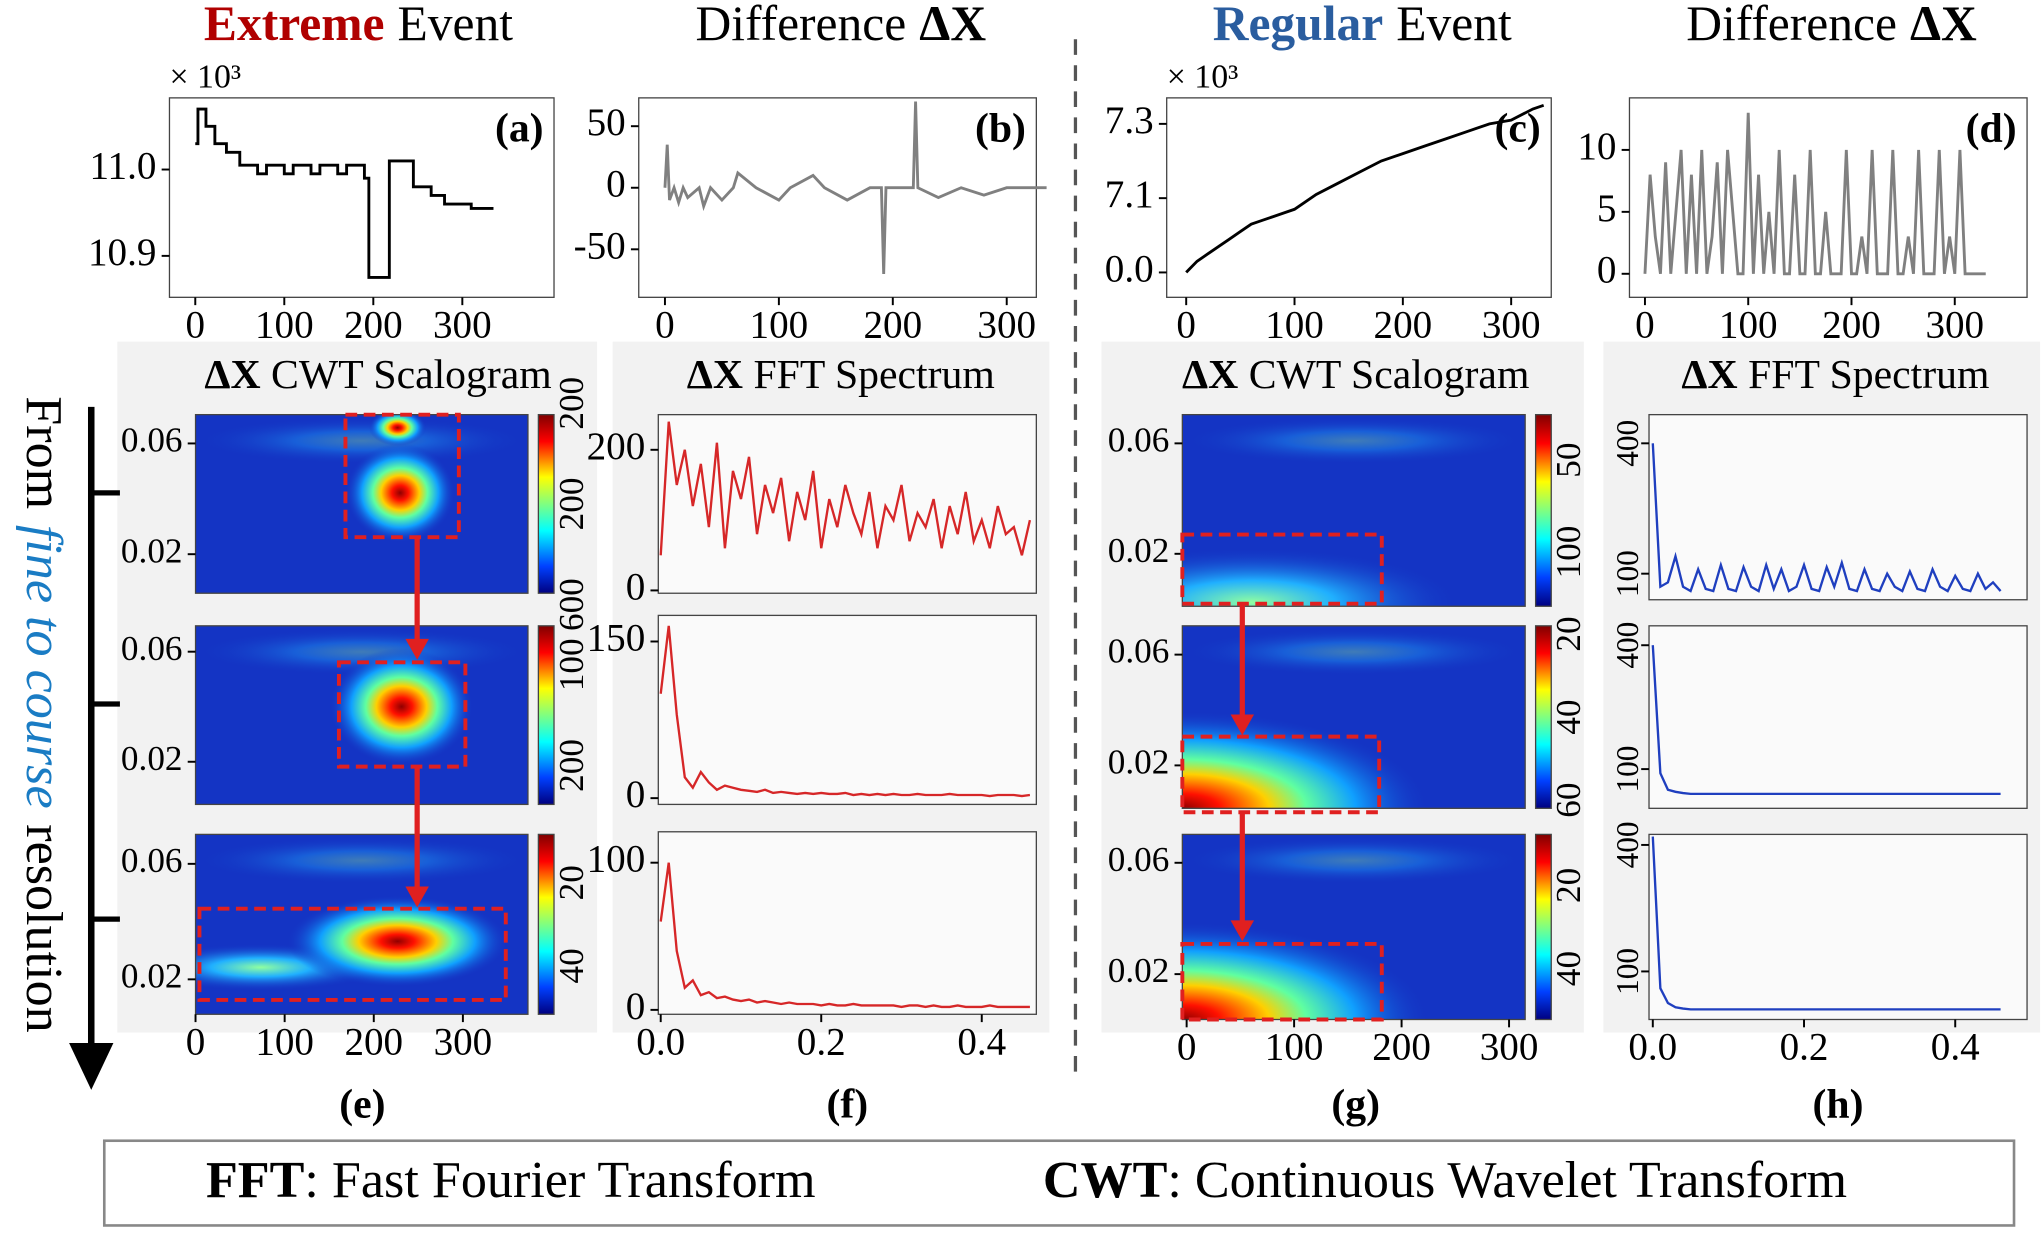  What do you see at coordinates (616, 446) in the screenshot?
I see `y-tick-label: 200` at bounding box center [616, 446].